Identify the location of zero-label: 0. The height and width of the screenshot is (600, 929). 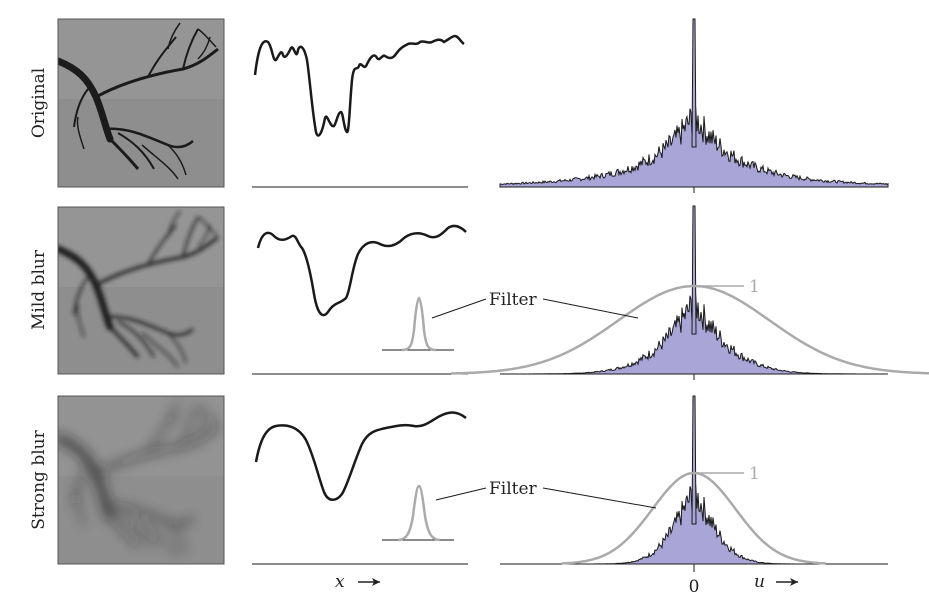
(694, 587).